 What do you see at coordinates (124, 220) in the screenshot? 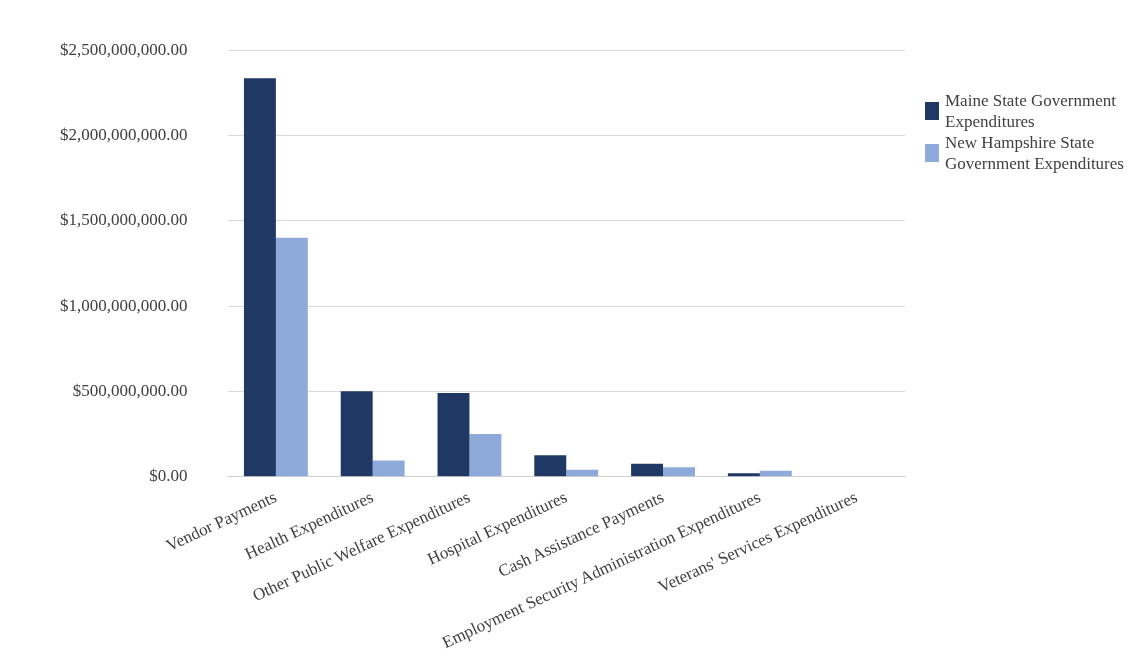
I see `y-tick-label: $1,500,000,000.00` at bounding box center [124, 220].